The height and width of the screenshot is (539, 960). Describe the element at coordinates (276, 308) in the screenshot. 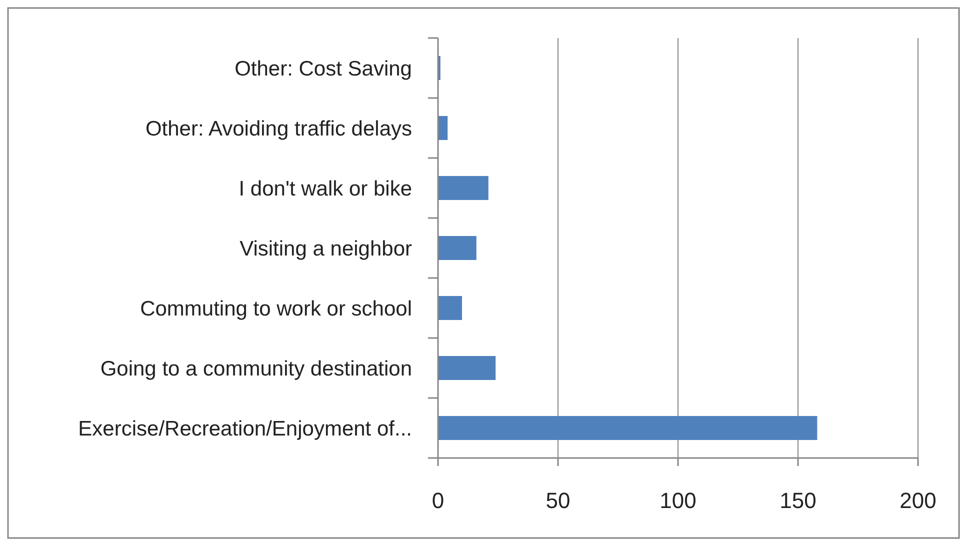

I see `y-tick-label: Commuting to work or school` at that location.